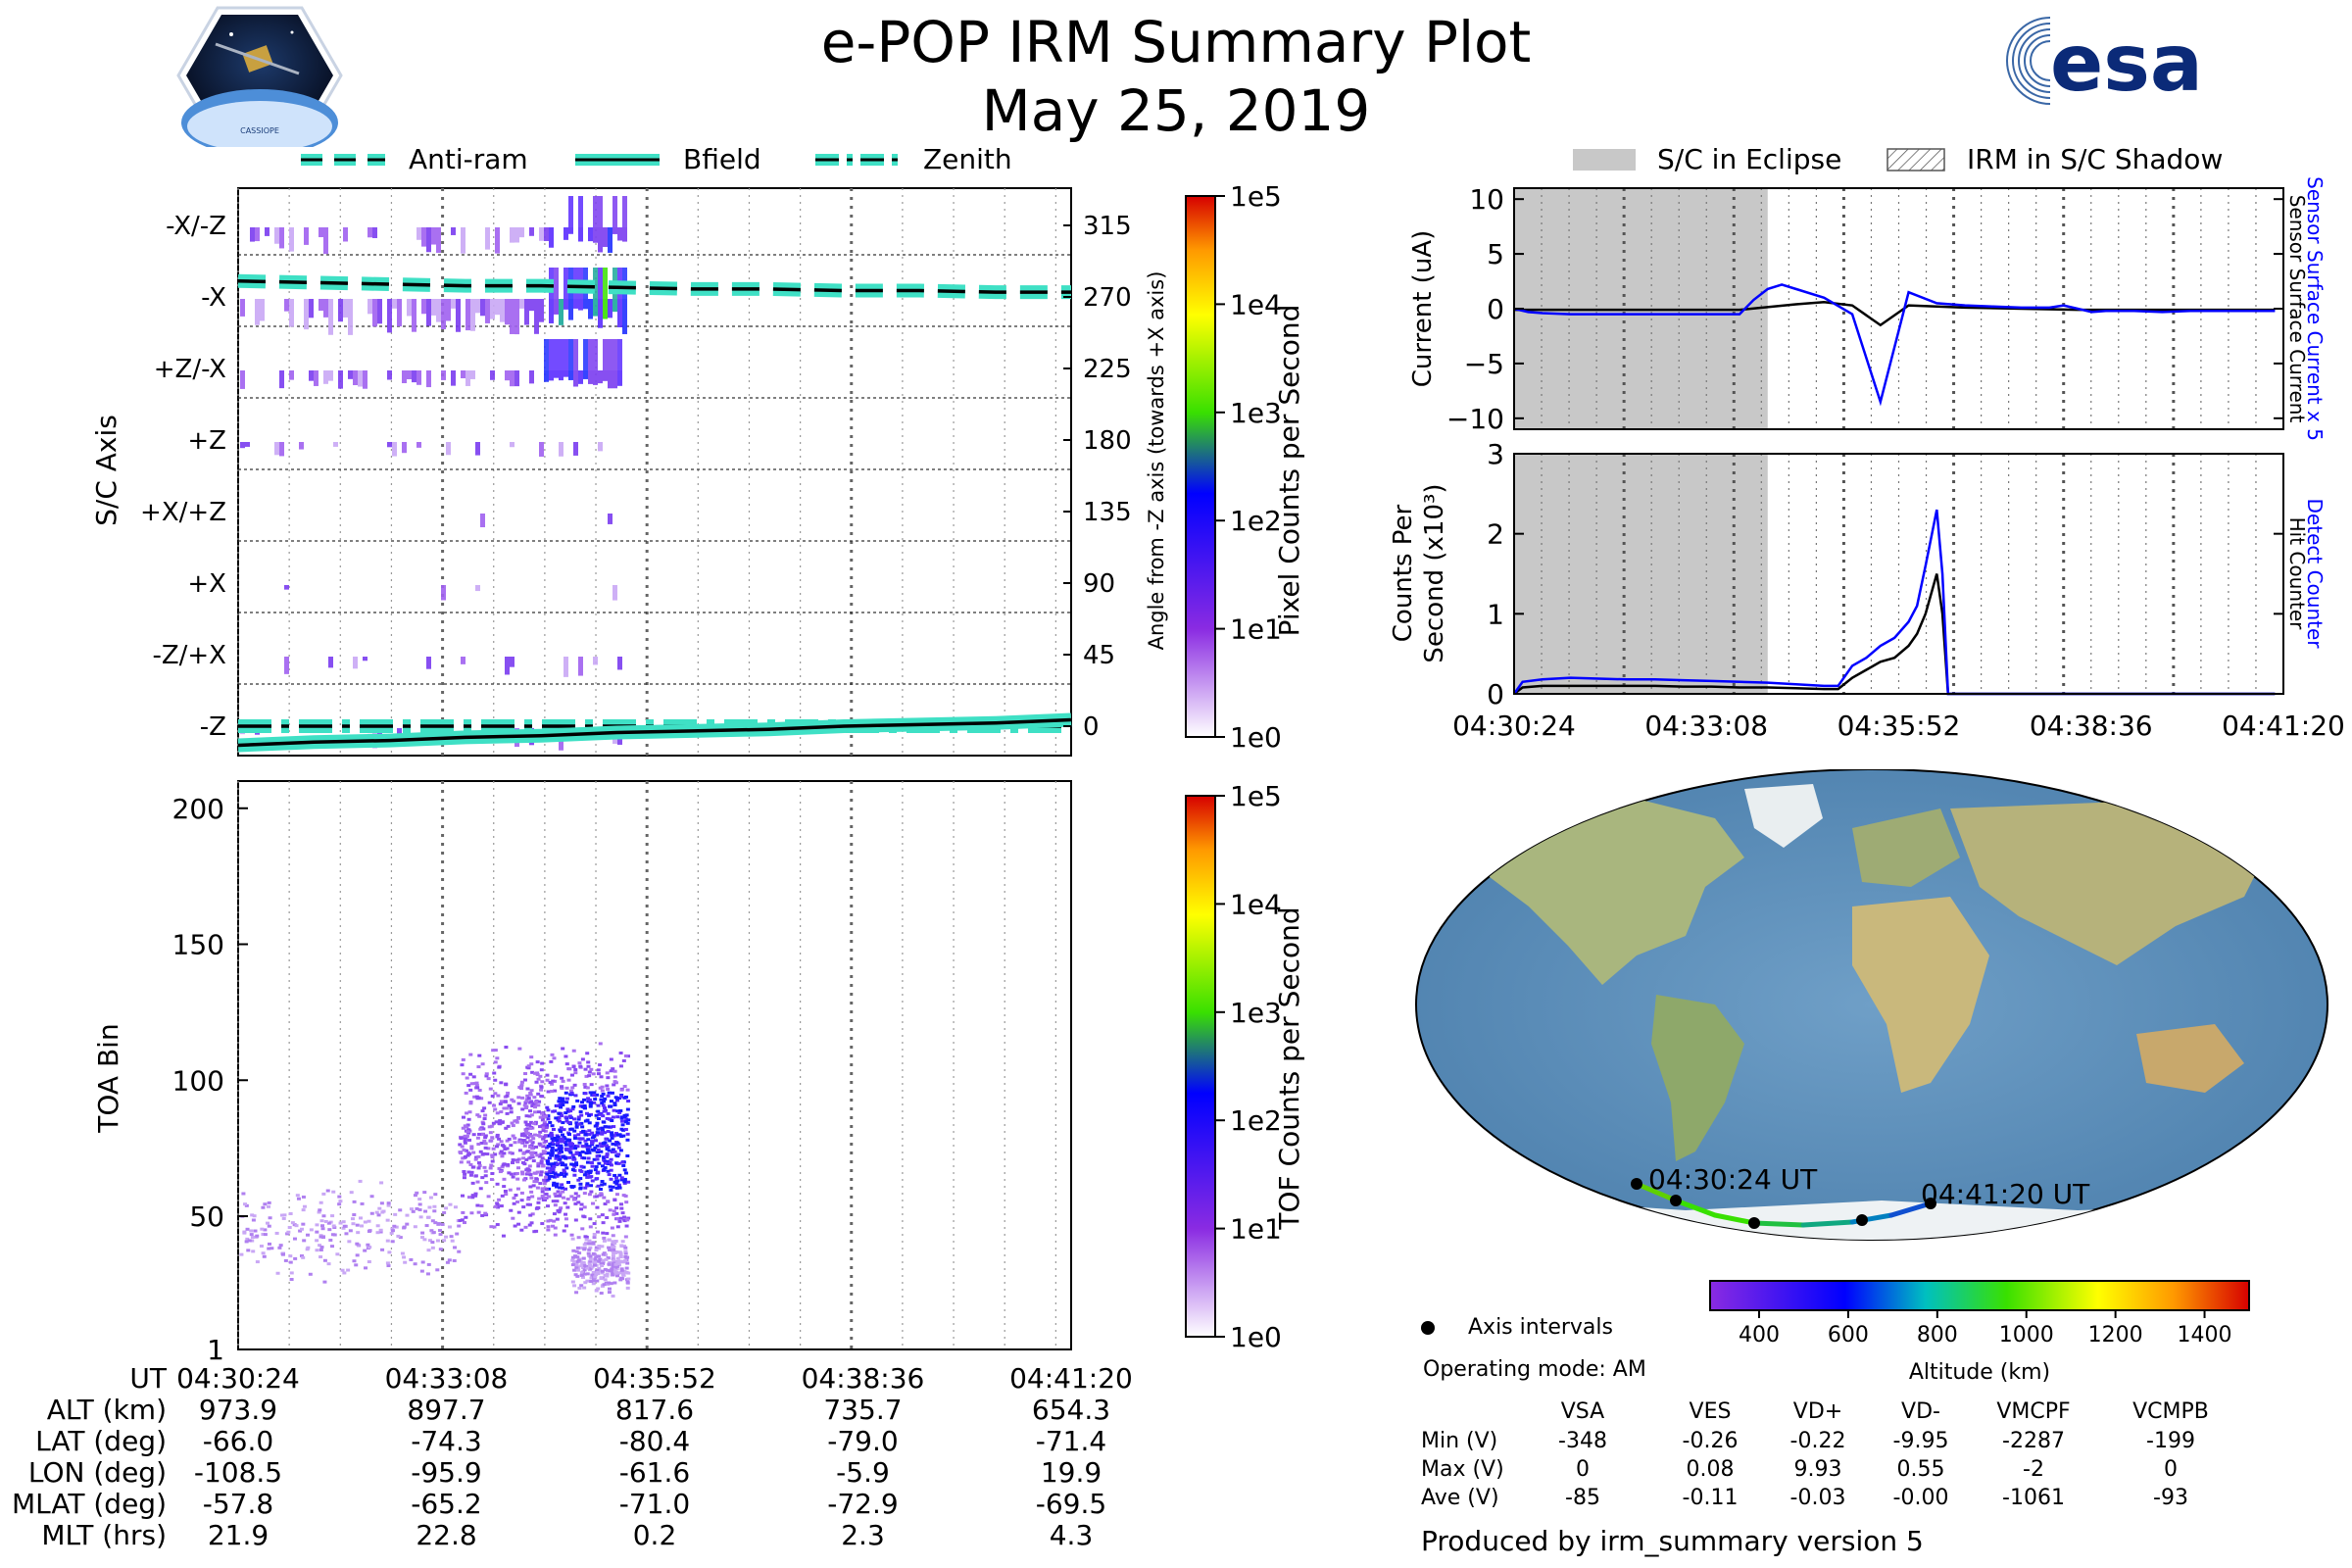 The image size is (2352, 1568). What do you see at coordinates (1200, 1066) in the screenshot?
I see `tof-colorbar-bar` at bounding box center [1200, 1066].